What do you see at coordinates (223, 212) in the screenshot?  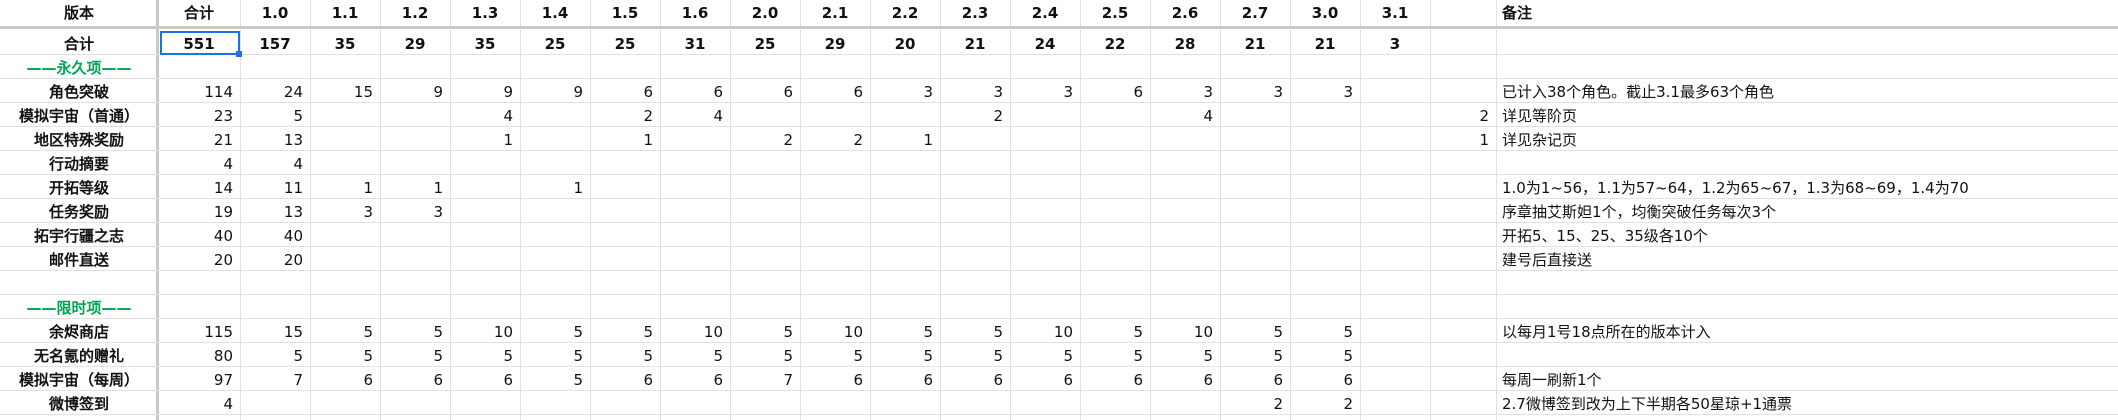 I see `value-cell: 19` at bounding box center [223, 212].